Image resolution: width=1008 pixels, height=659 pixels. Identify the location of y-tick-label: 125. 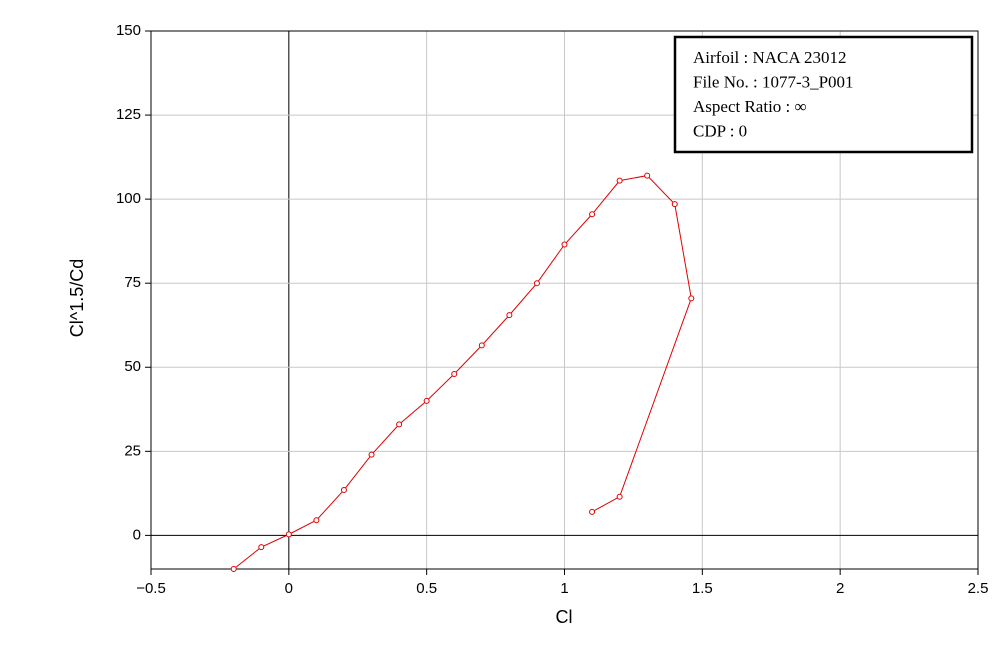
(128, 114).